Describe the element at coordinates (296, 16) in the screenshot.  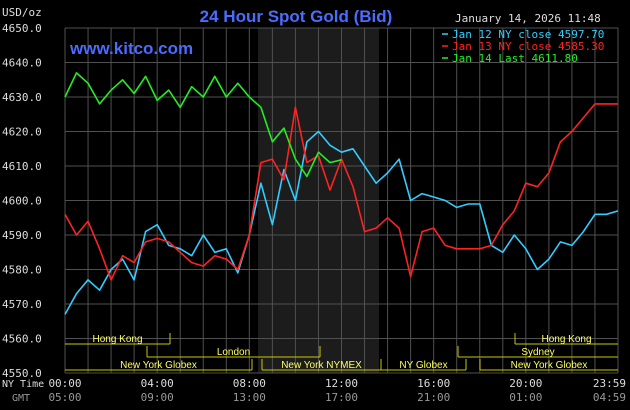
I see `chart-title: 24 Hour Spot Gold (Bid)` at that location.